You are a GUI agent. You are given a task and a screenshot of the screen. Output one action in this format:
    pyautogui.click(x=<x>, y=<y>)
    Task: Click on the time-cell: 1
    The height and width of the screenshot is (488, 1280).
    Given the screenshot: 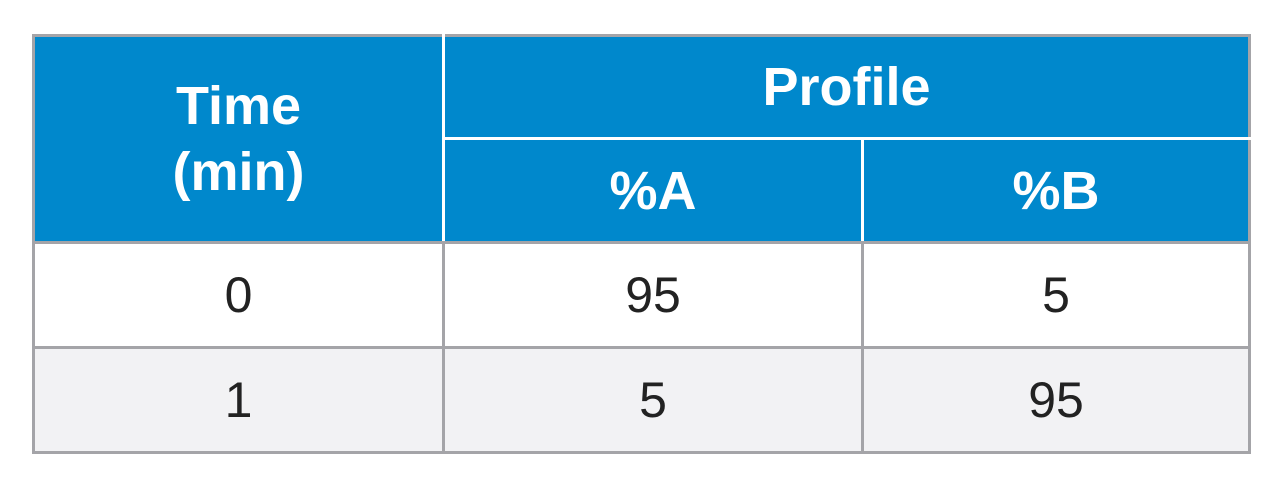 What is the action you would take?
    pyautogui.click(x=238, y=400)
    